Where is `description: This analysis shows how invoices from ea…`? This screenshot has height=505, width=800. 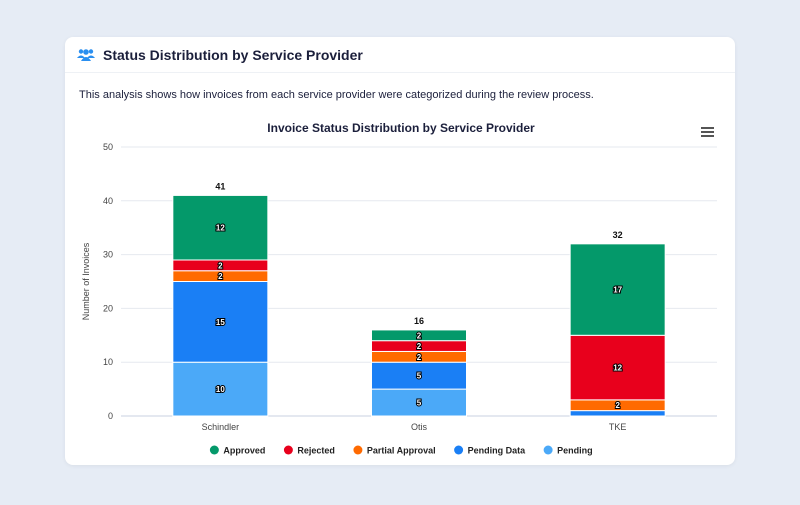 description: This analysis shows how invoices from ea… is located at coordinates (336, 95).